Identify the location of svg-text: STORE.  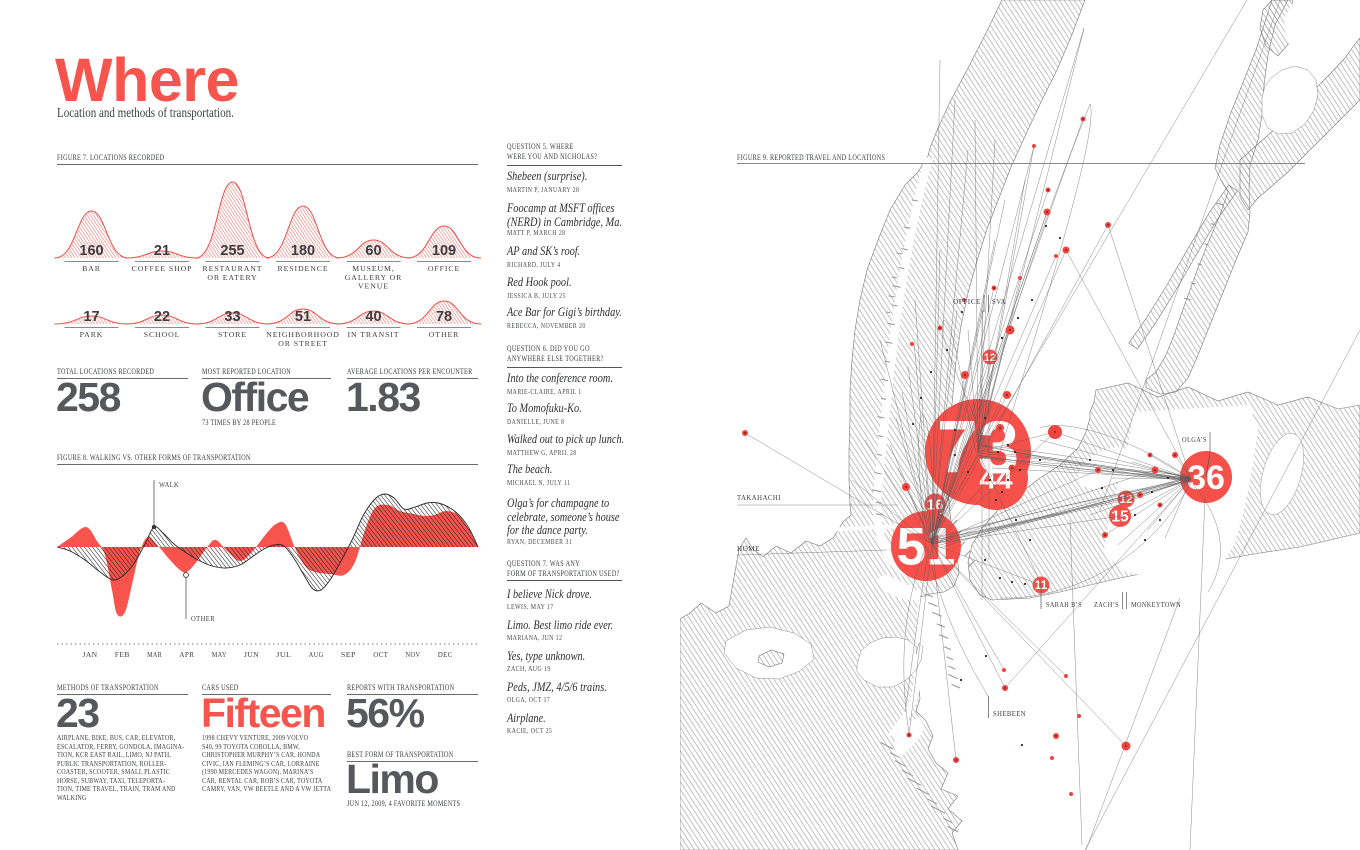
(232, 334).